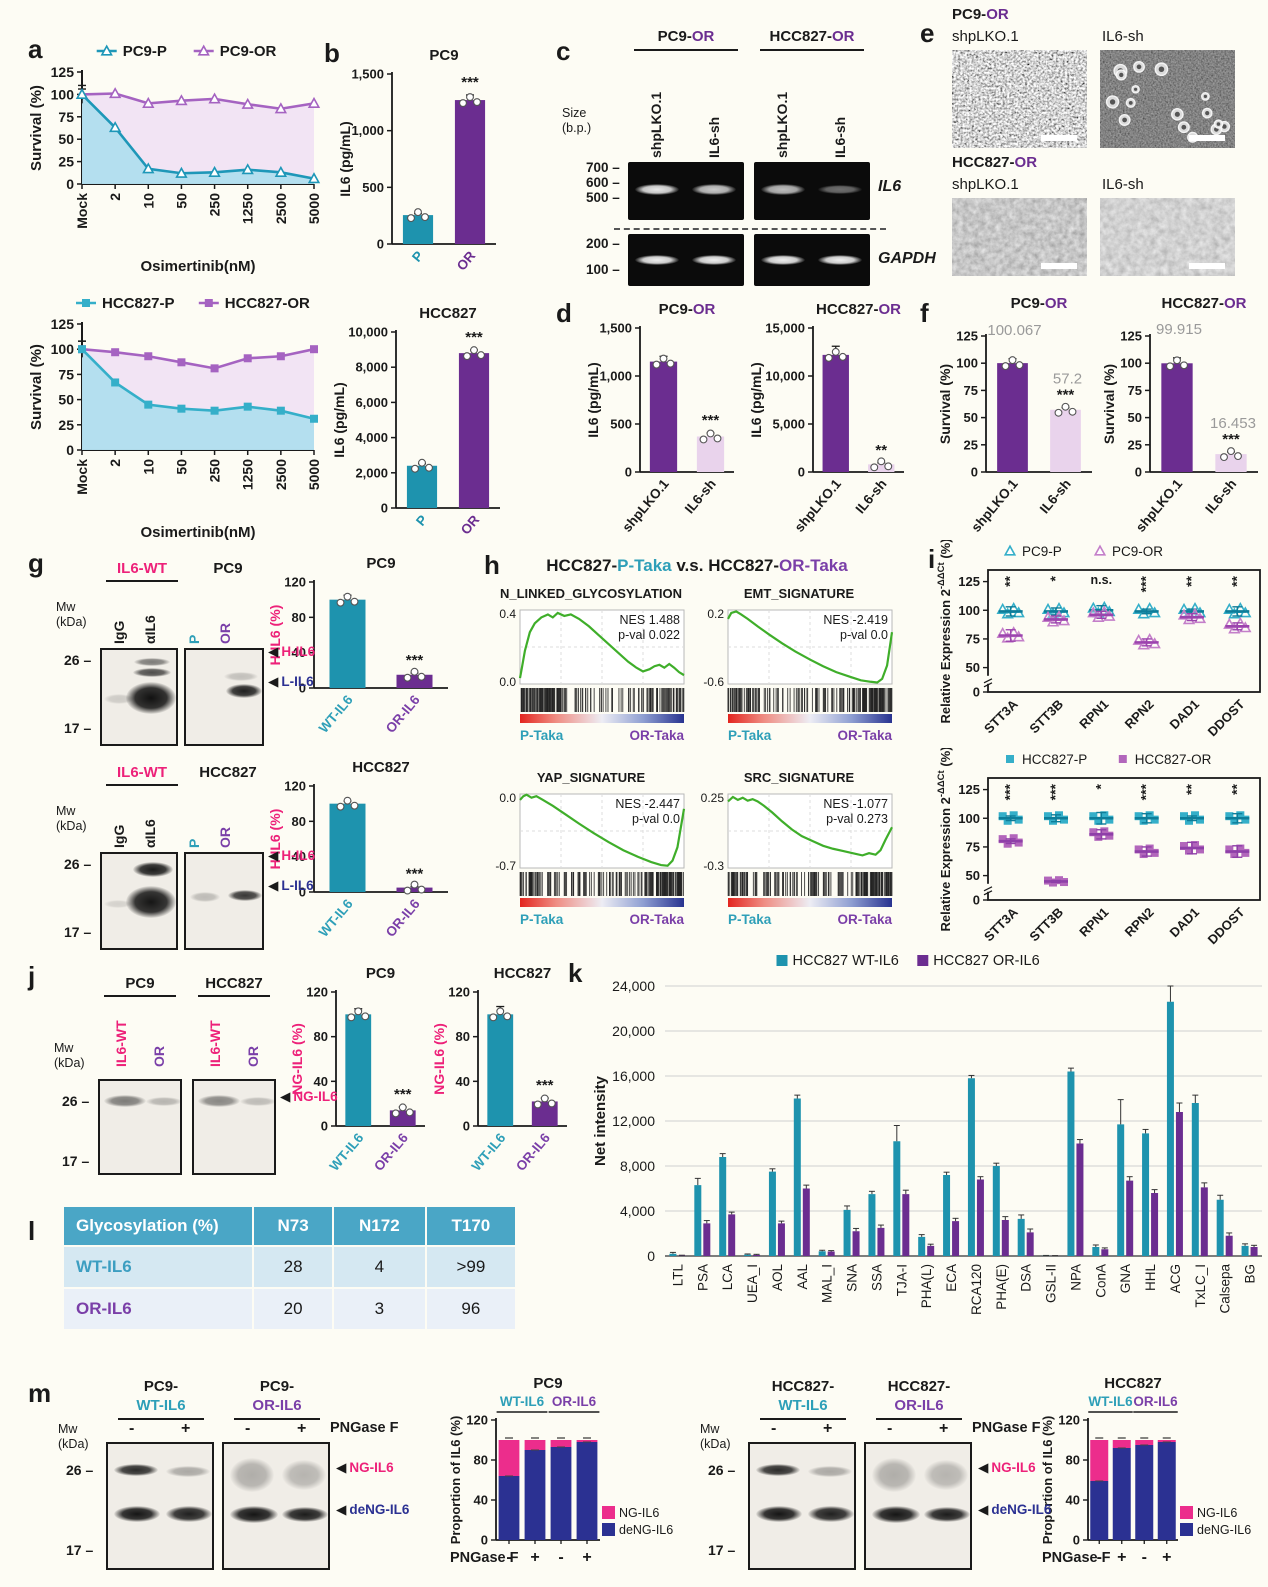  What do you see at coordinates (748, 1255) in the screenshot?
I see `bar-UEA_I` at bounding box center [748, 1255].